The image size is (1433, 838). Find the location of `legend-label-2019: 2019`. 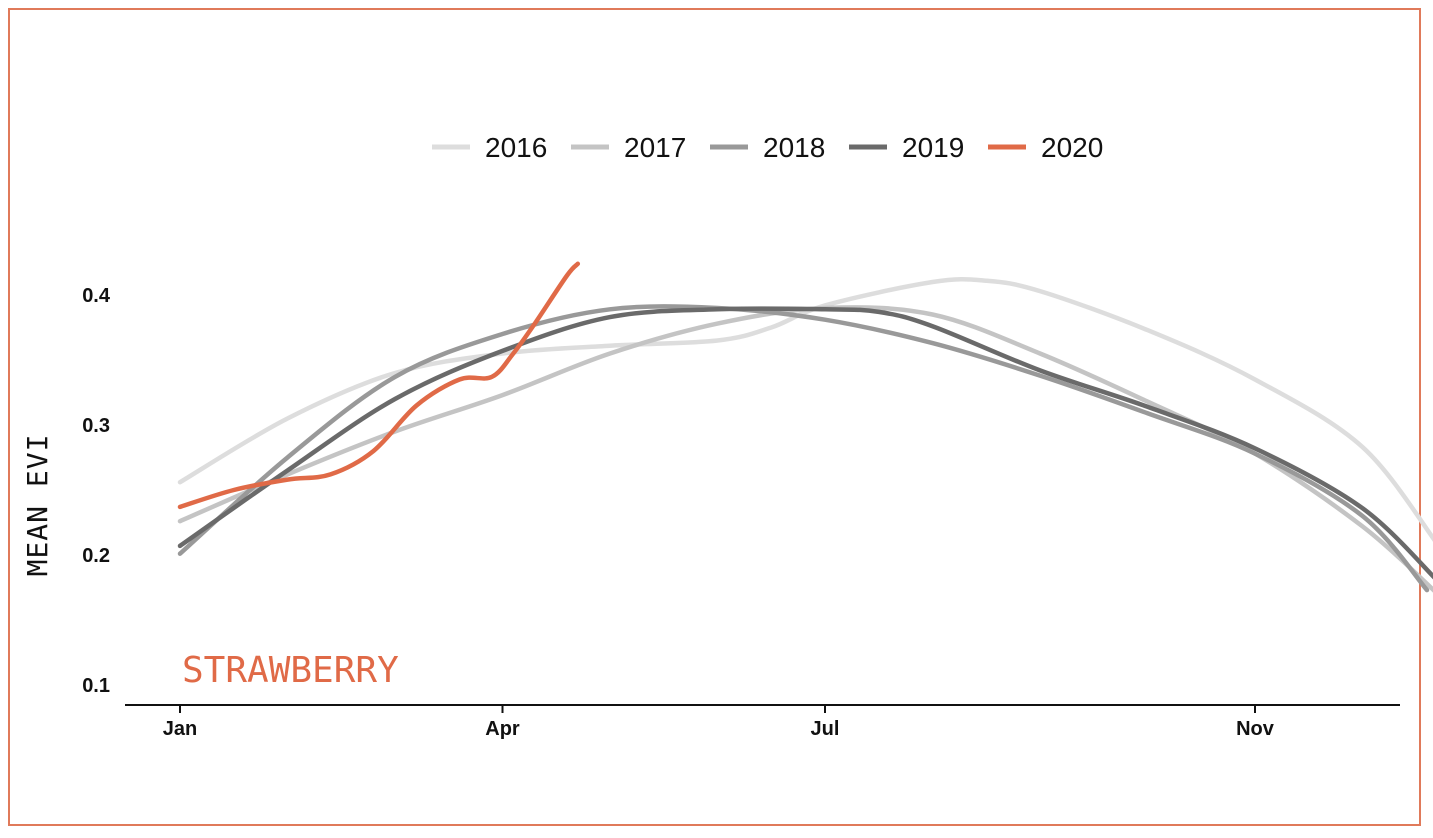

legend-label-2019: 2019 is located at coordinates (933, 147).